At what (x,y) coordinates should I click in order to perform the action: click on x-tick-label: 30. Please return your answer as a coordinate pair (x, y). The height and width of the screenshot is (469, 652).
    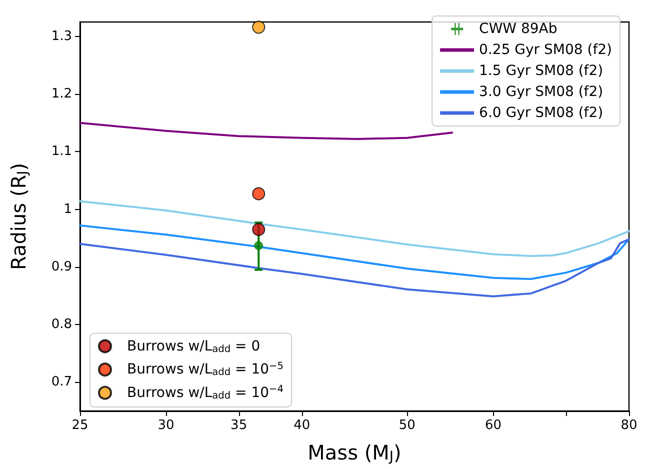
    Looking at the image, I should click on (166, 425).